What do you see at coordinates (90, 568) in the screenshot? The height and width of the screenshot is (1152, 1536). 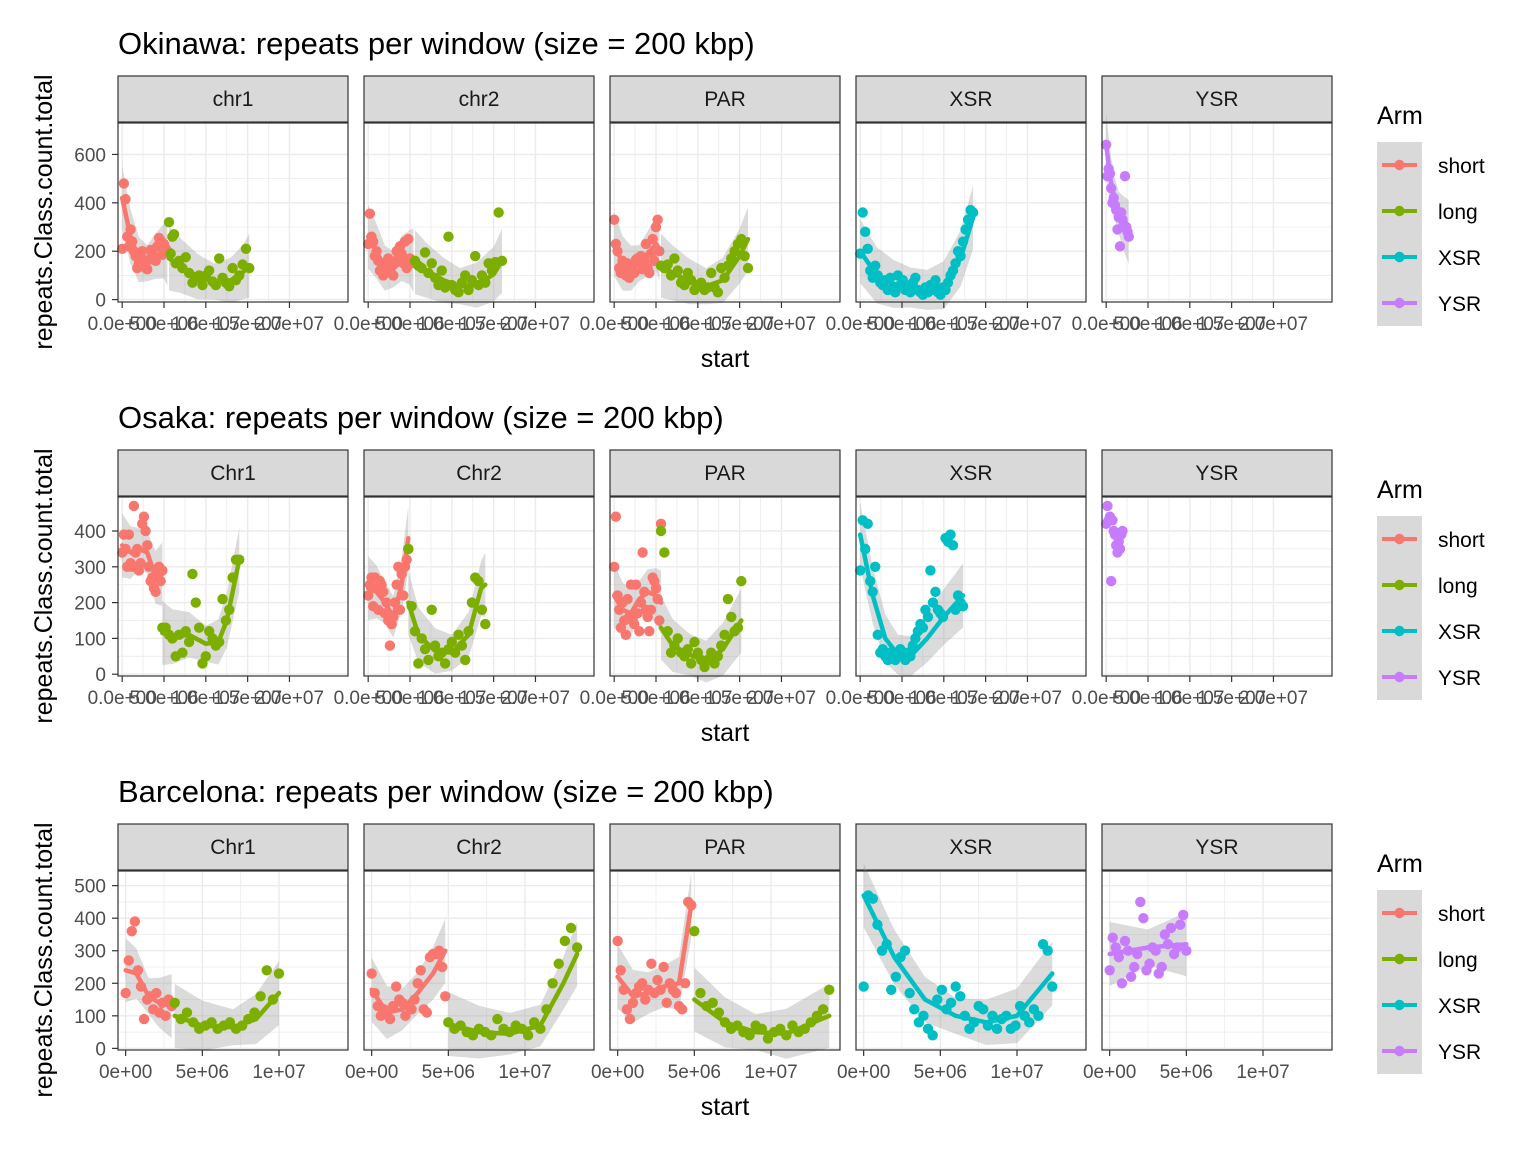 I see `y-tick-label: 300` at bounding box center [90, 568].